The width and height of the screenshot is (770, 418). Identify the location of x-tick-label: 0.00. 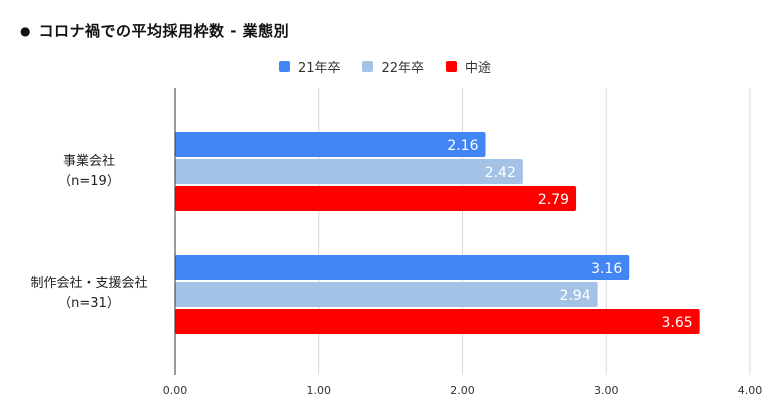
(175, 390).